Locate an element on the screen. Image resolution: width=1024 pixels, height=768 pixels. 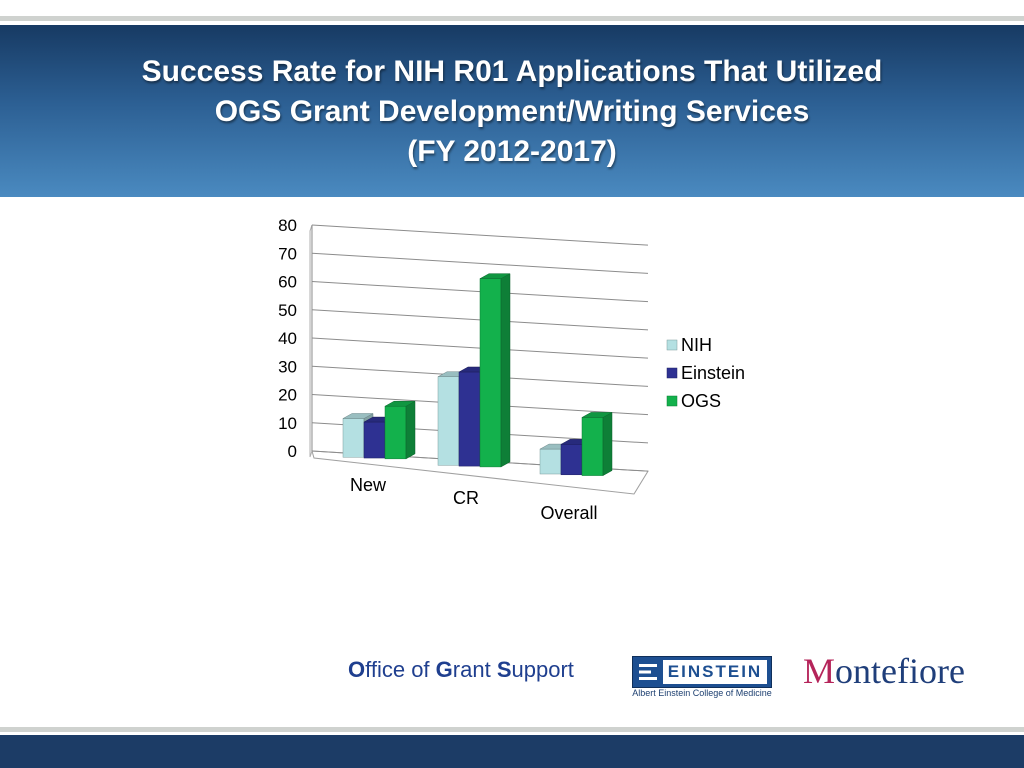
category-label-new: New is located at coordinates (368, 485).